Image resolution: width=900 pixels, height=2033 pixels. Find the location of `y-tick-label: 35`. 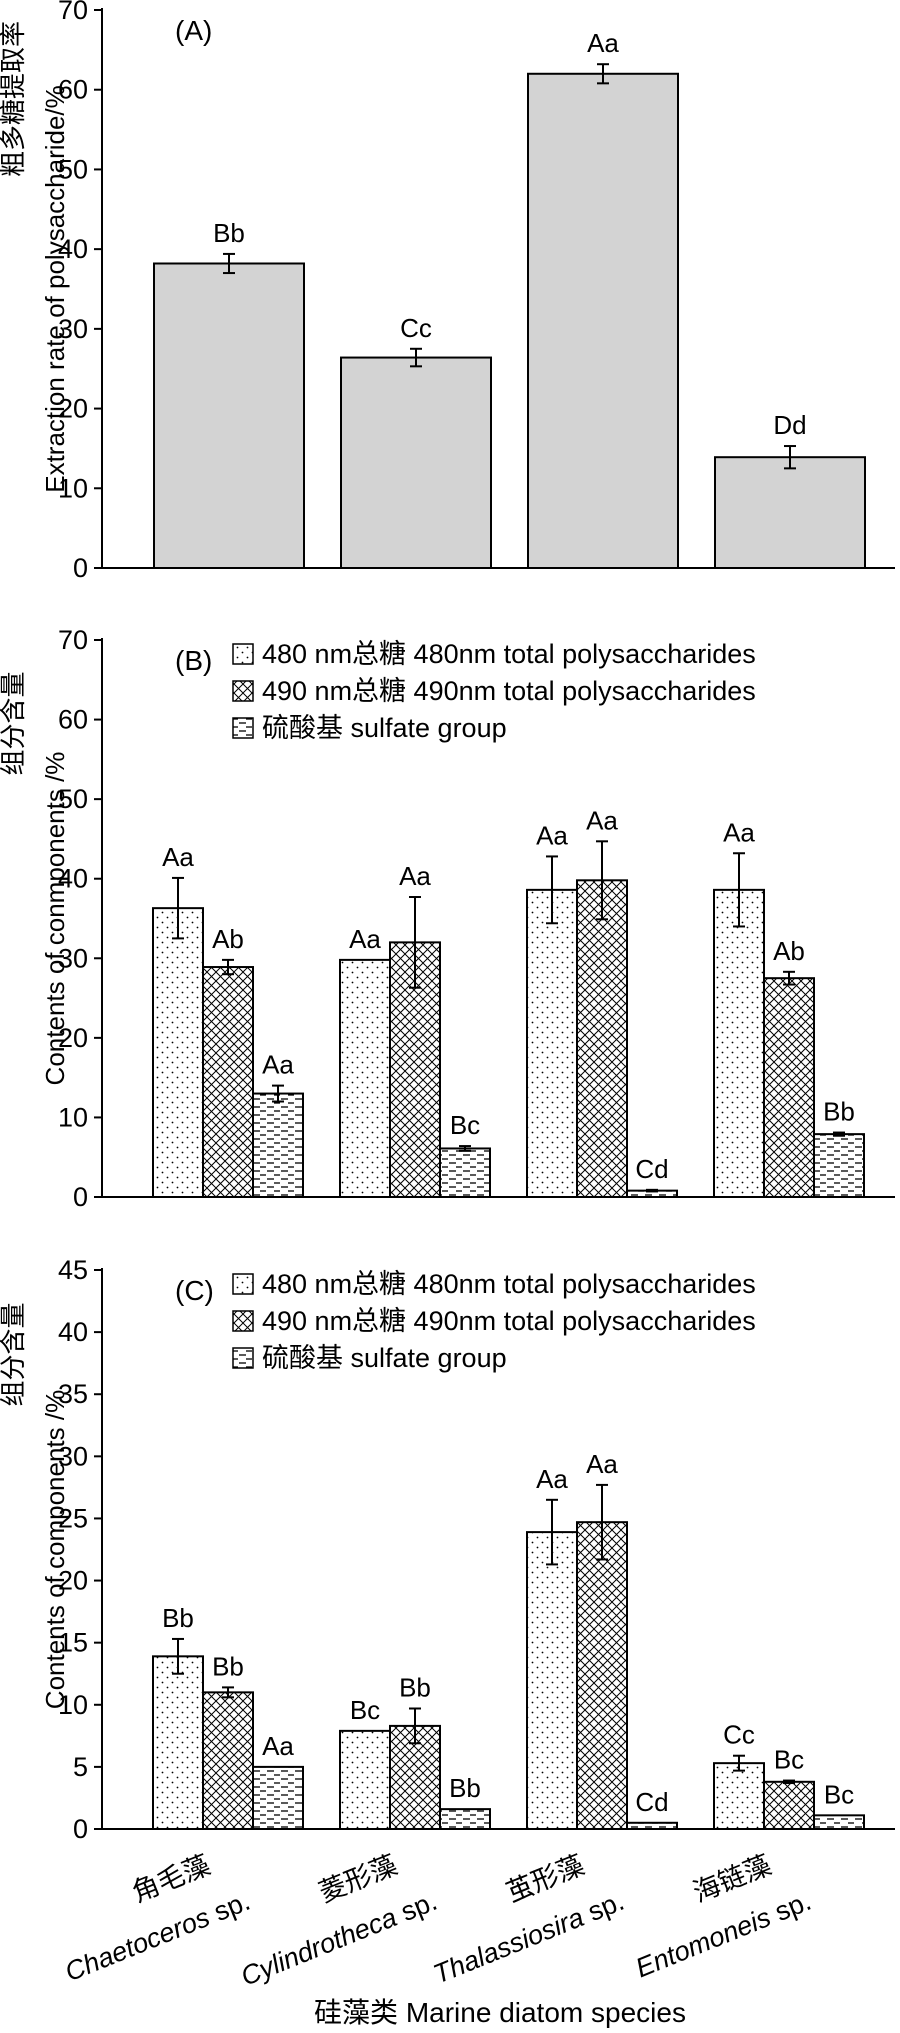

y-tick-label: 35 is located at coordinates (73, 1394).